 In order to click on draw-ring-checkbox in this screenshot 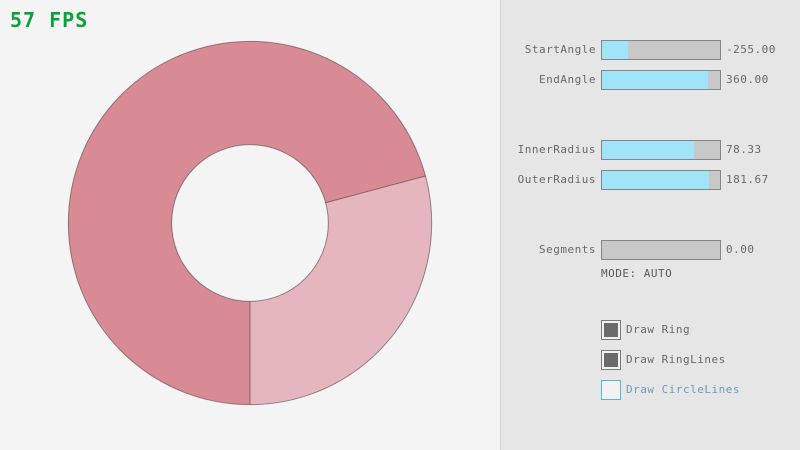, I will do `click(611, 330)`.